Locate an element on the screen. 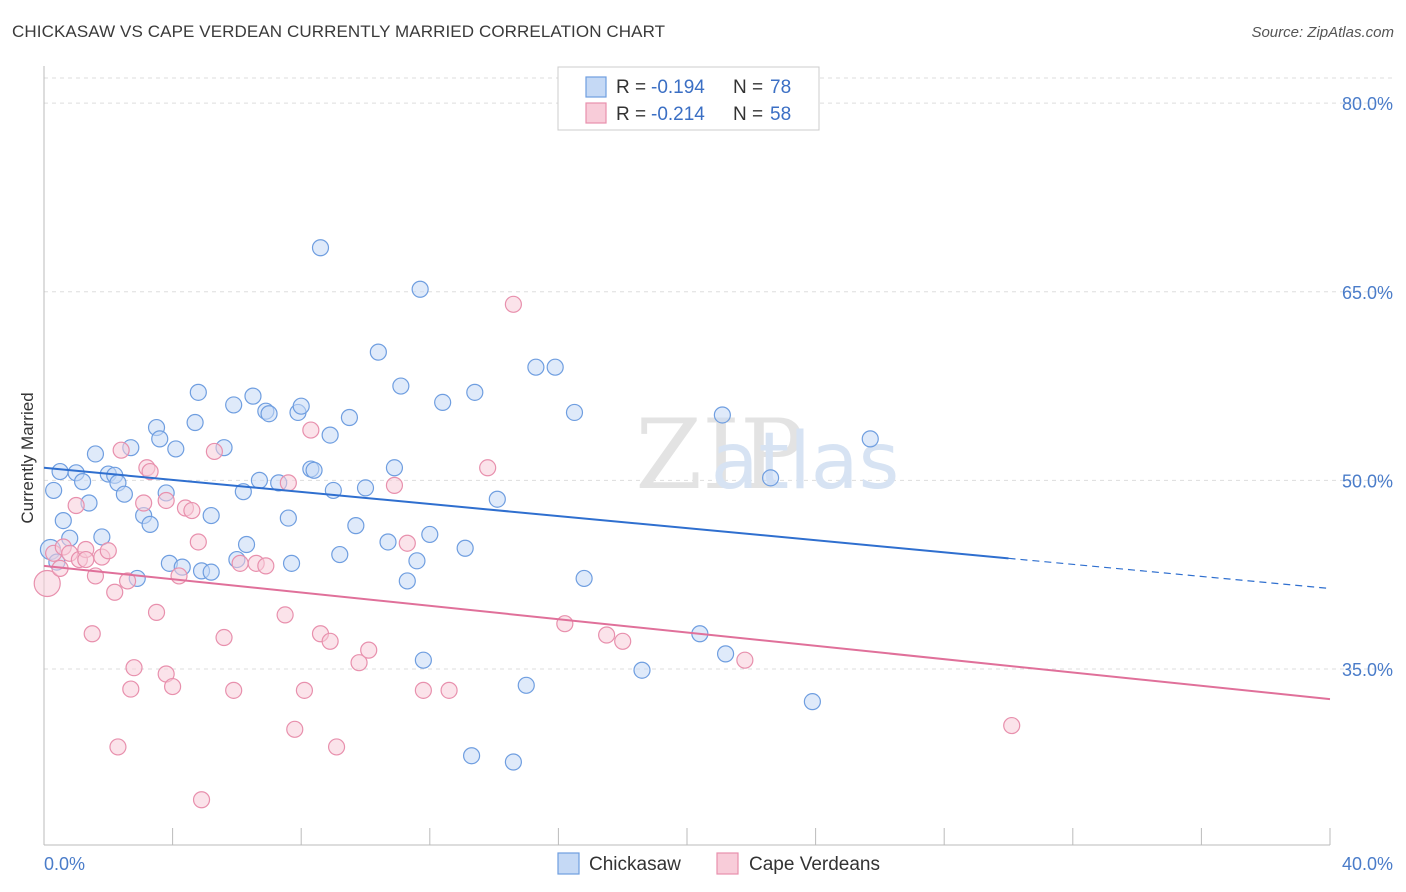  y-tick-label: 35.0% is located at coordinates (1367, 670).